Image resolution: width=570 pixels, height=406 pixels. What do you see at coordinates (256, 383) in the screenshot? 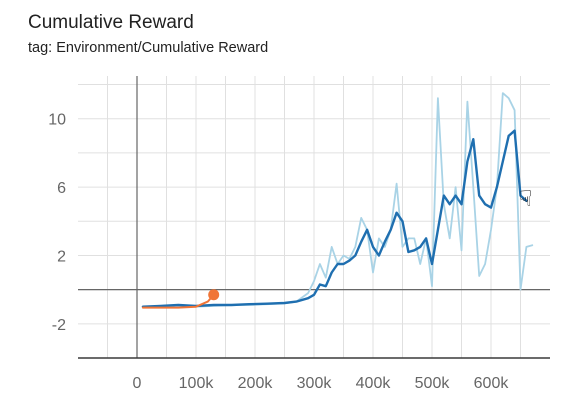
I see `x-tick-label: 200k` at bounding box center [256, 383].